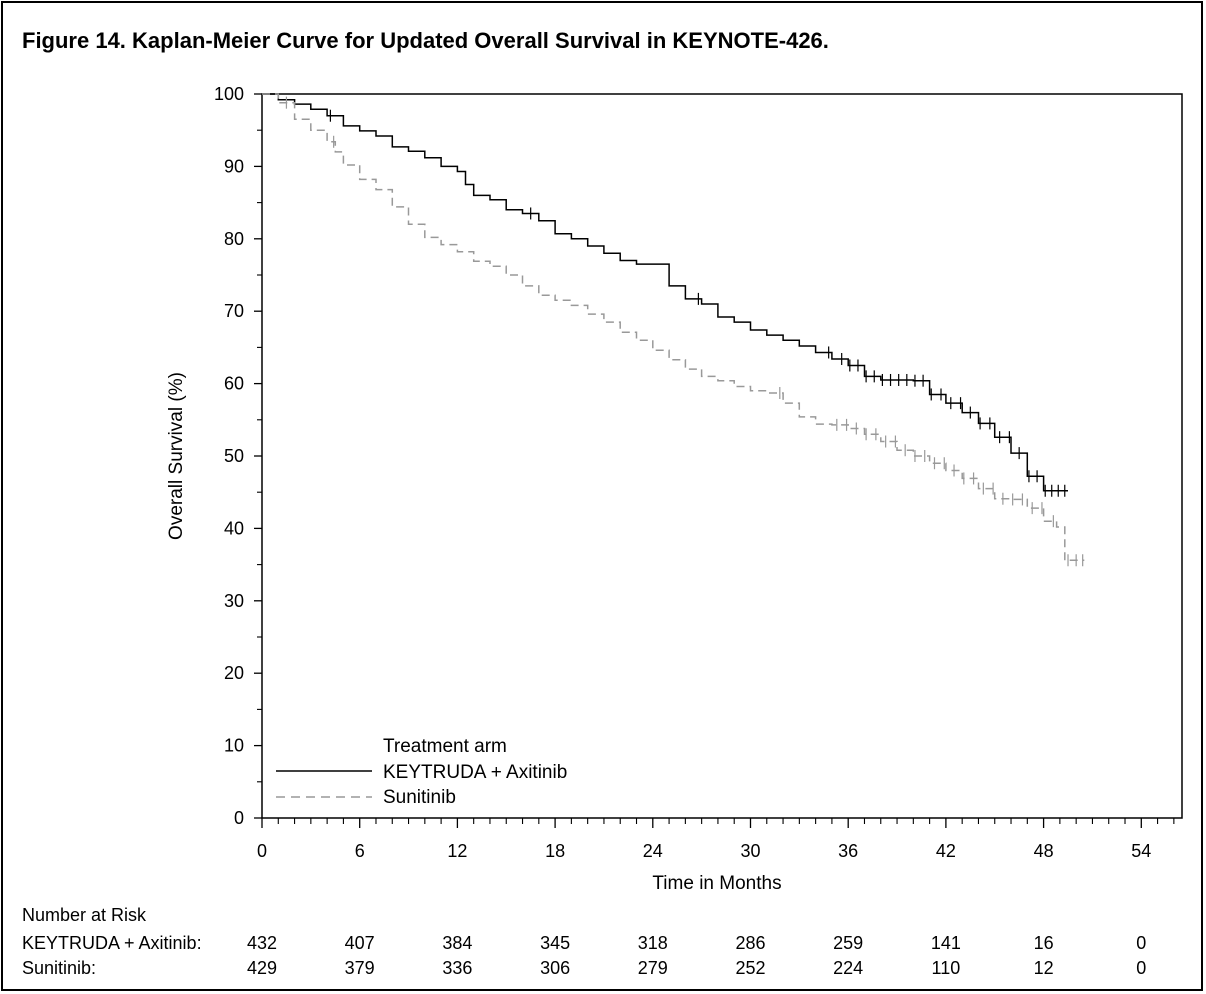  Describe the element at coordinates (848, 851) in the screenshot. I see `x-tick-label: 36` at that location.